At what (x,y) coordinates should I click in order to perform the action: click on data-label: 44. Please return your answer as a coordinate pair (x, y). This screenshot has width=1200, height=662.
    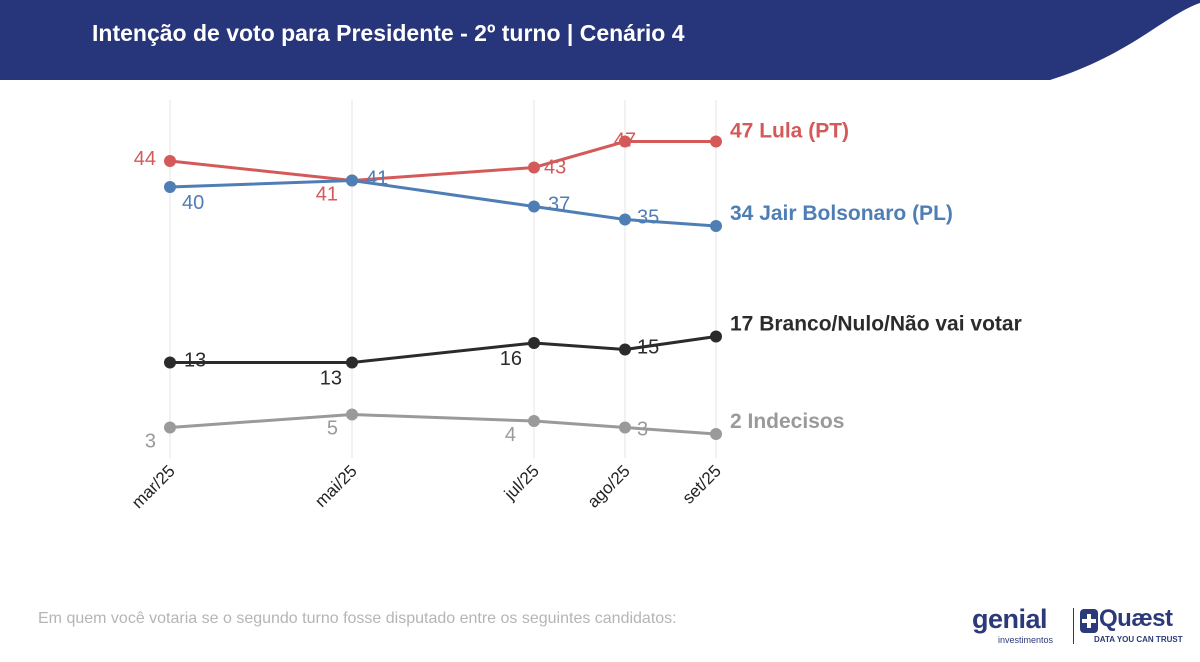
    Looking at the image, I should click on (145, 159).